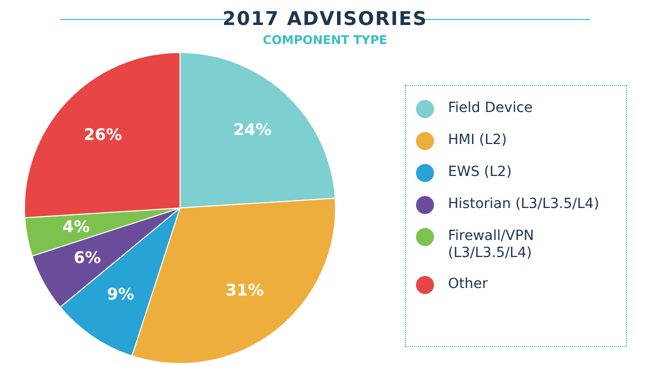 Image resolution: width=650 pixels, height=366 pixels. I want to click on data-label: 6%, so click(87, 258).